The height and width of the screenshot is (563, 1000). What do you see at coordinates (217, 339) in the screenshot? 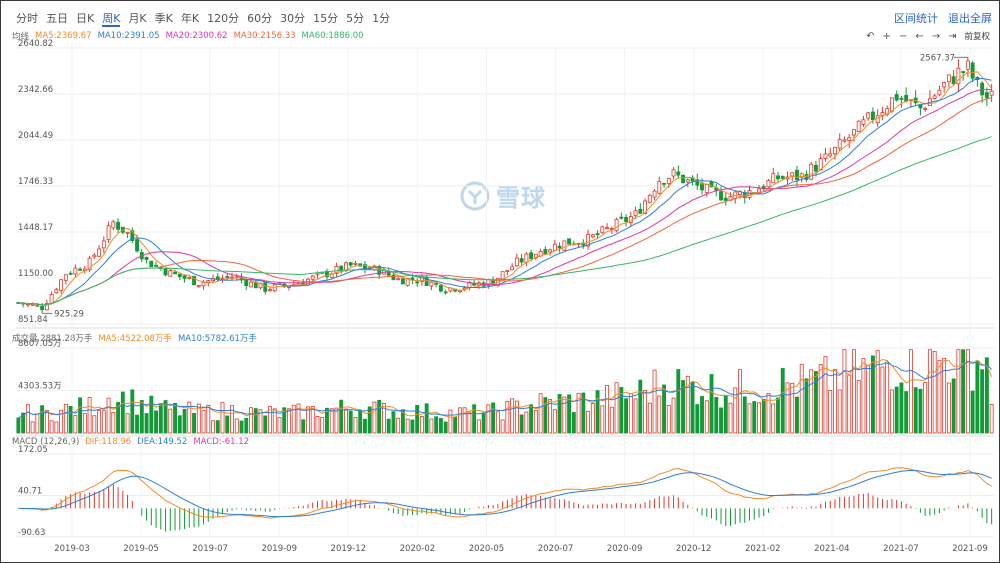
I see `vol-ma10-label: MA10:5782.61万手` at bounding box center [217, 339].